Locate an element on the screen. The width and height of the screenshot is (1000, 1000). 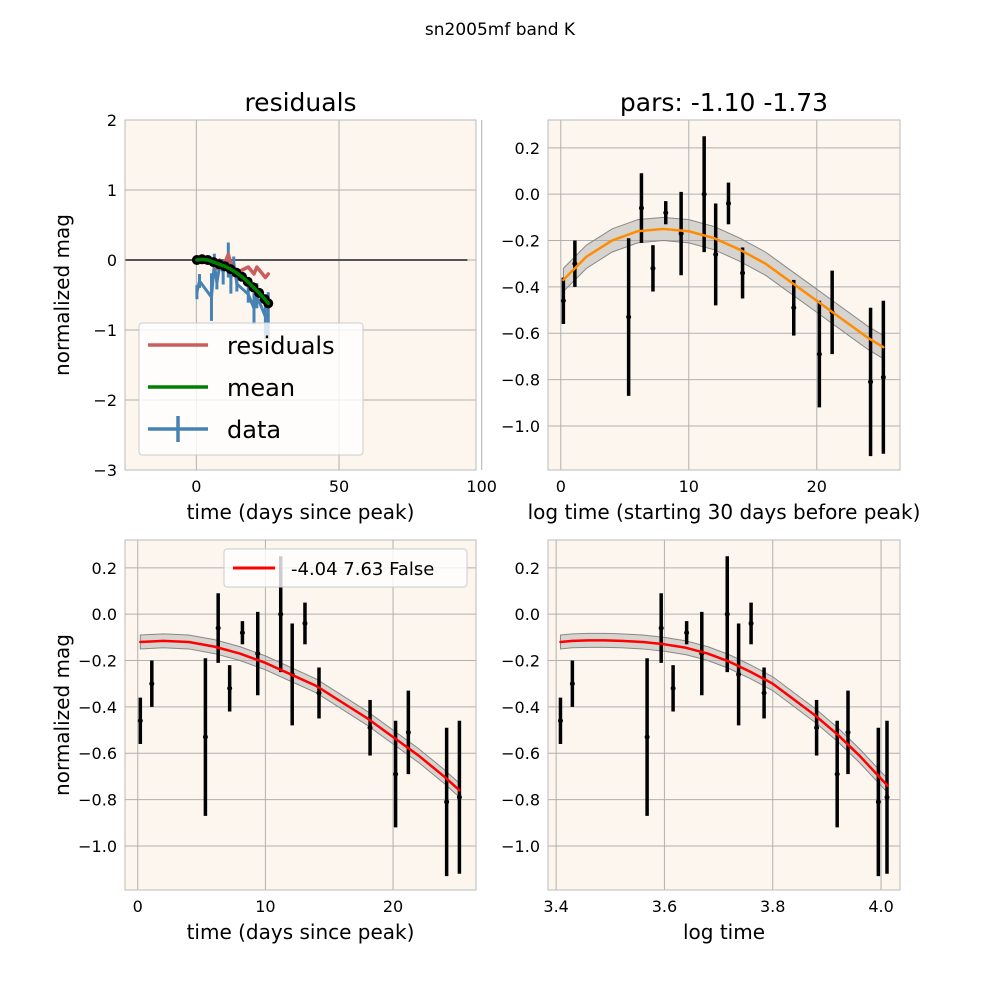
plot-area is located at coordinates (724, 715).